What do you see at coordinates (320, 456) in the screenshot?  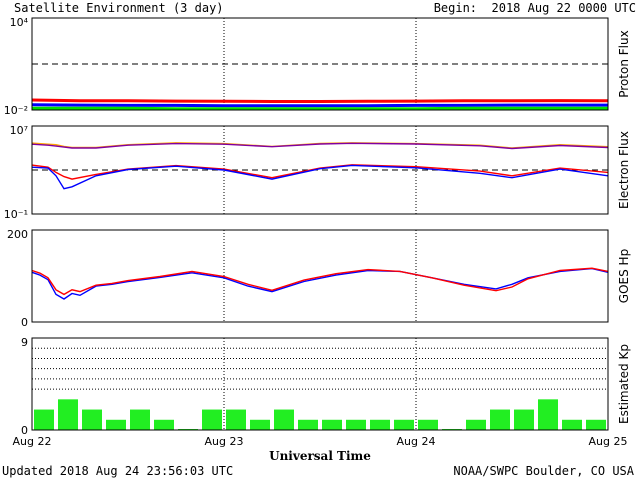 I see `x-axis-title: Universal Time` at bounding box center [320, 456].